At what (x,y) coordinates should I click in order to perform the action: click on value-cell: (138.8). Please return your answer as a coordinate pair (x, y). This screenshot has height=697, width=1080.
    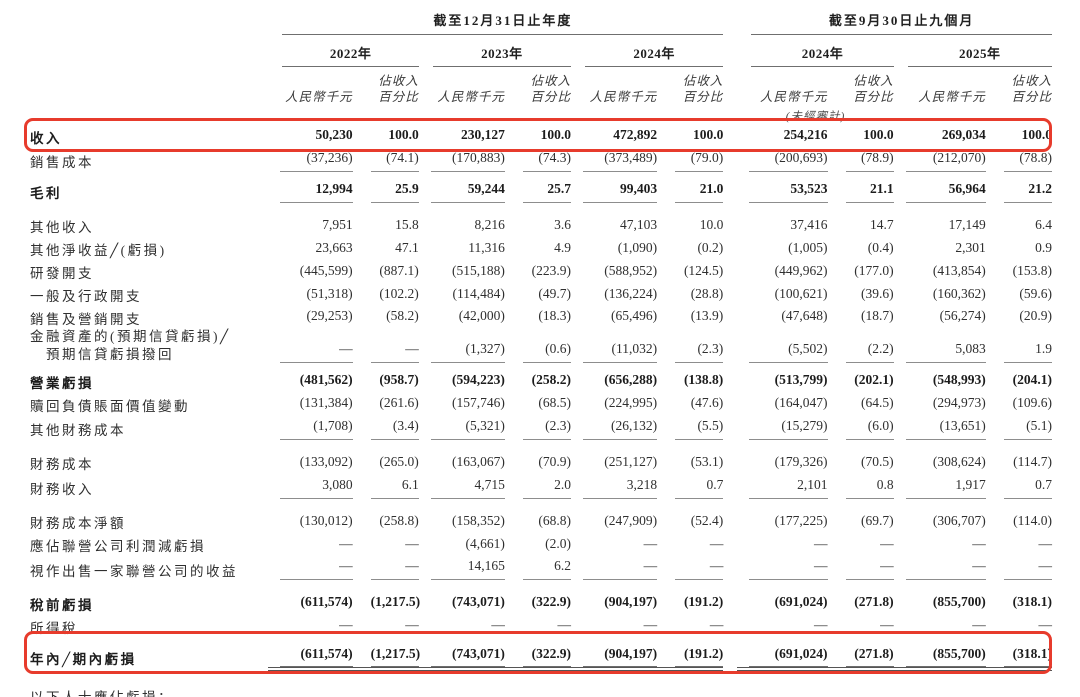
    Looking at the image, I should click on (703, 380).